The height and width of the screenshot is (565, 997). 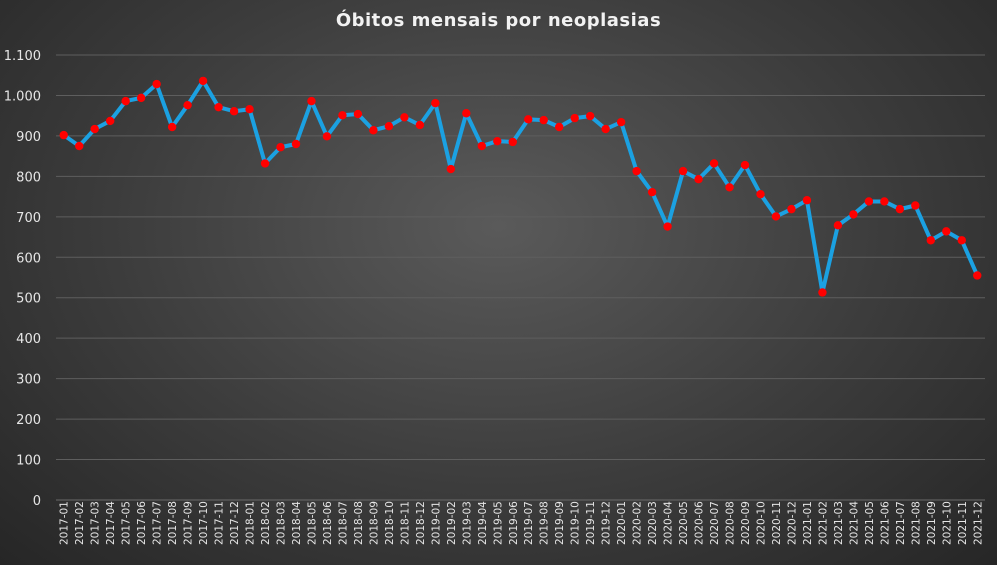 What do you see at coordinates (885, 523) in the screenshot?
I see `x-tick-label: 2021-06` at bounding box center [885, 523].